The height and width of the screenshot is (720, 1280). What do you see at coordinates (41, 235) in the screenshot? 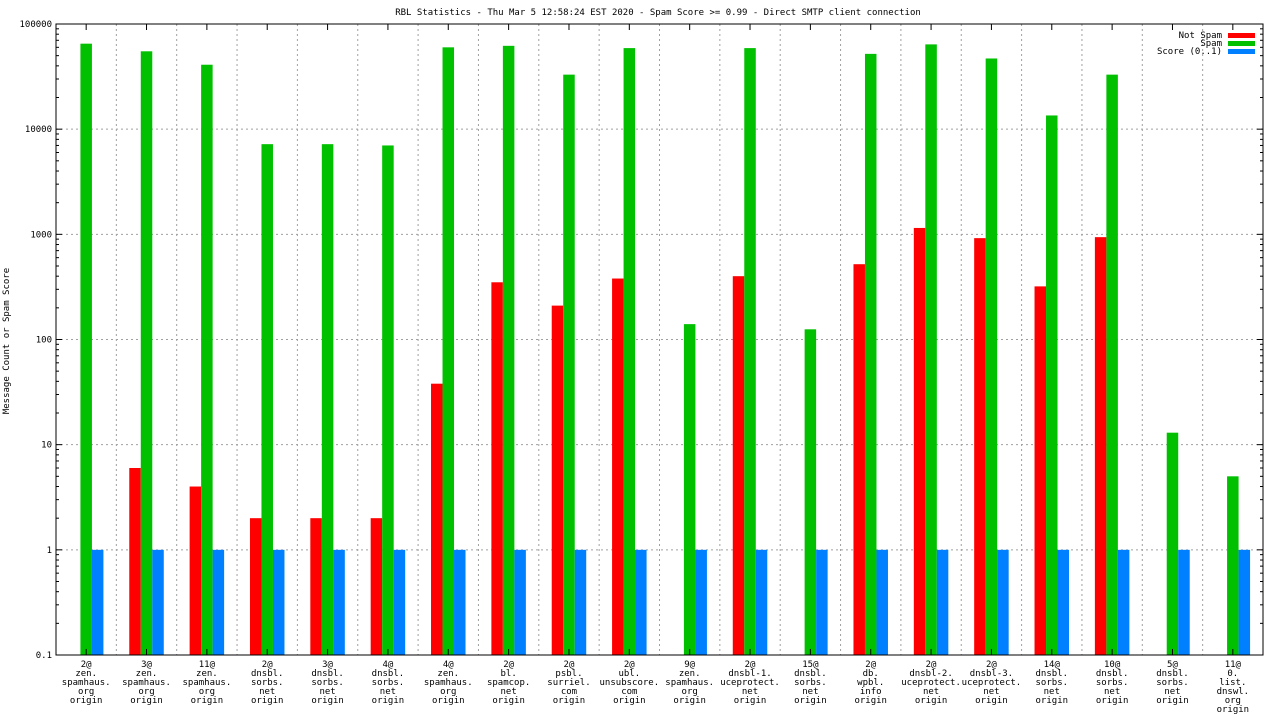
I see `y-tick-label: 1000` at bounding box center [41, 235].